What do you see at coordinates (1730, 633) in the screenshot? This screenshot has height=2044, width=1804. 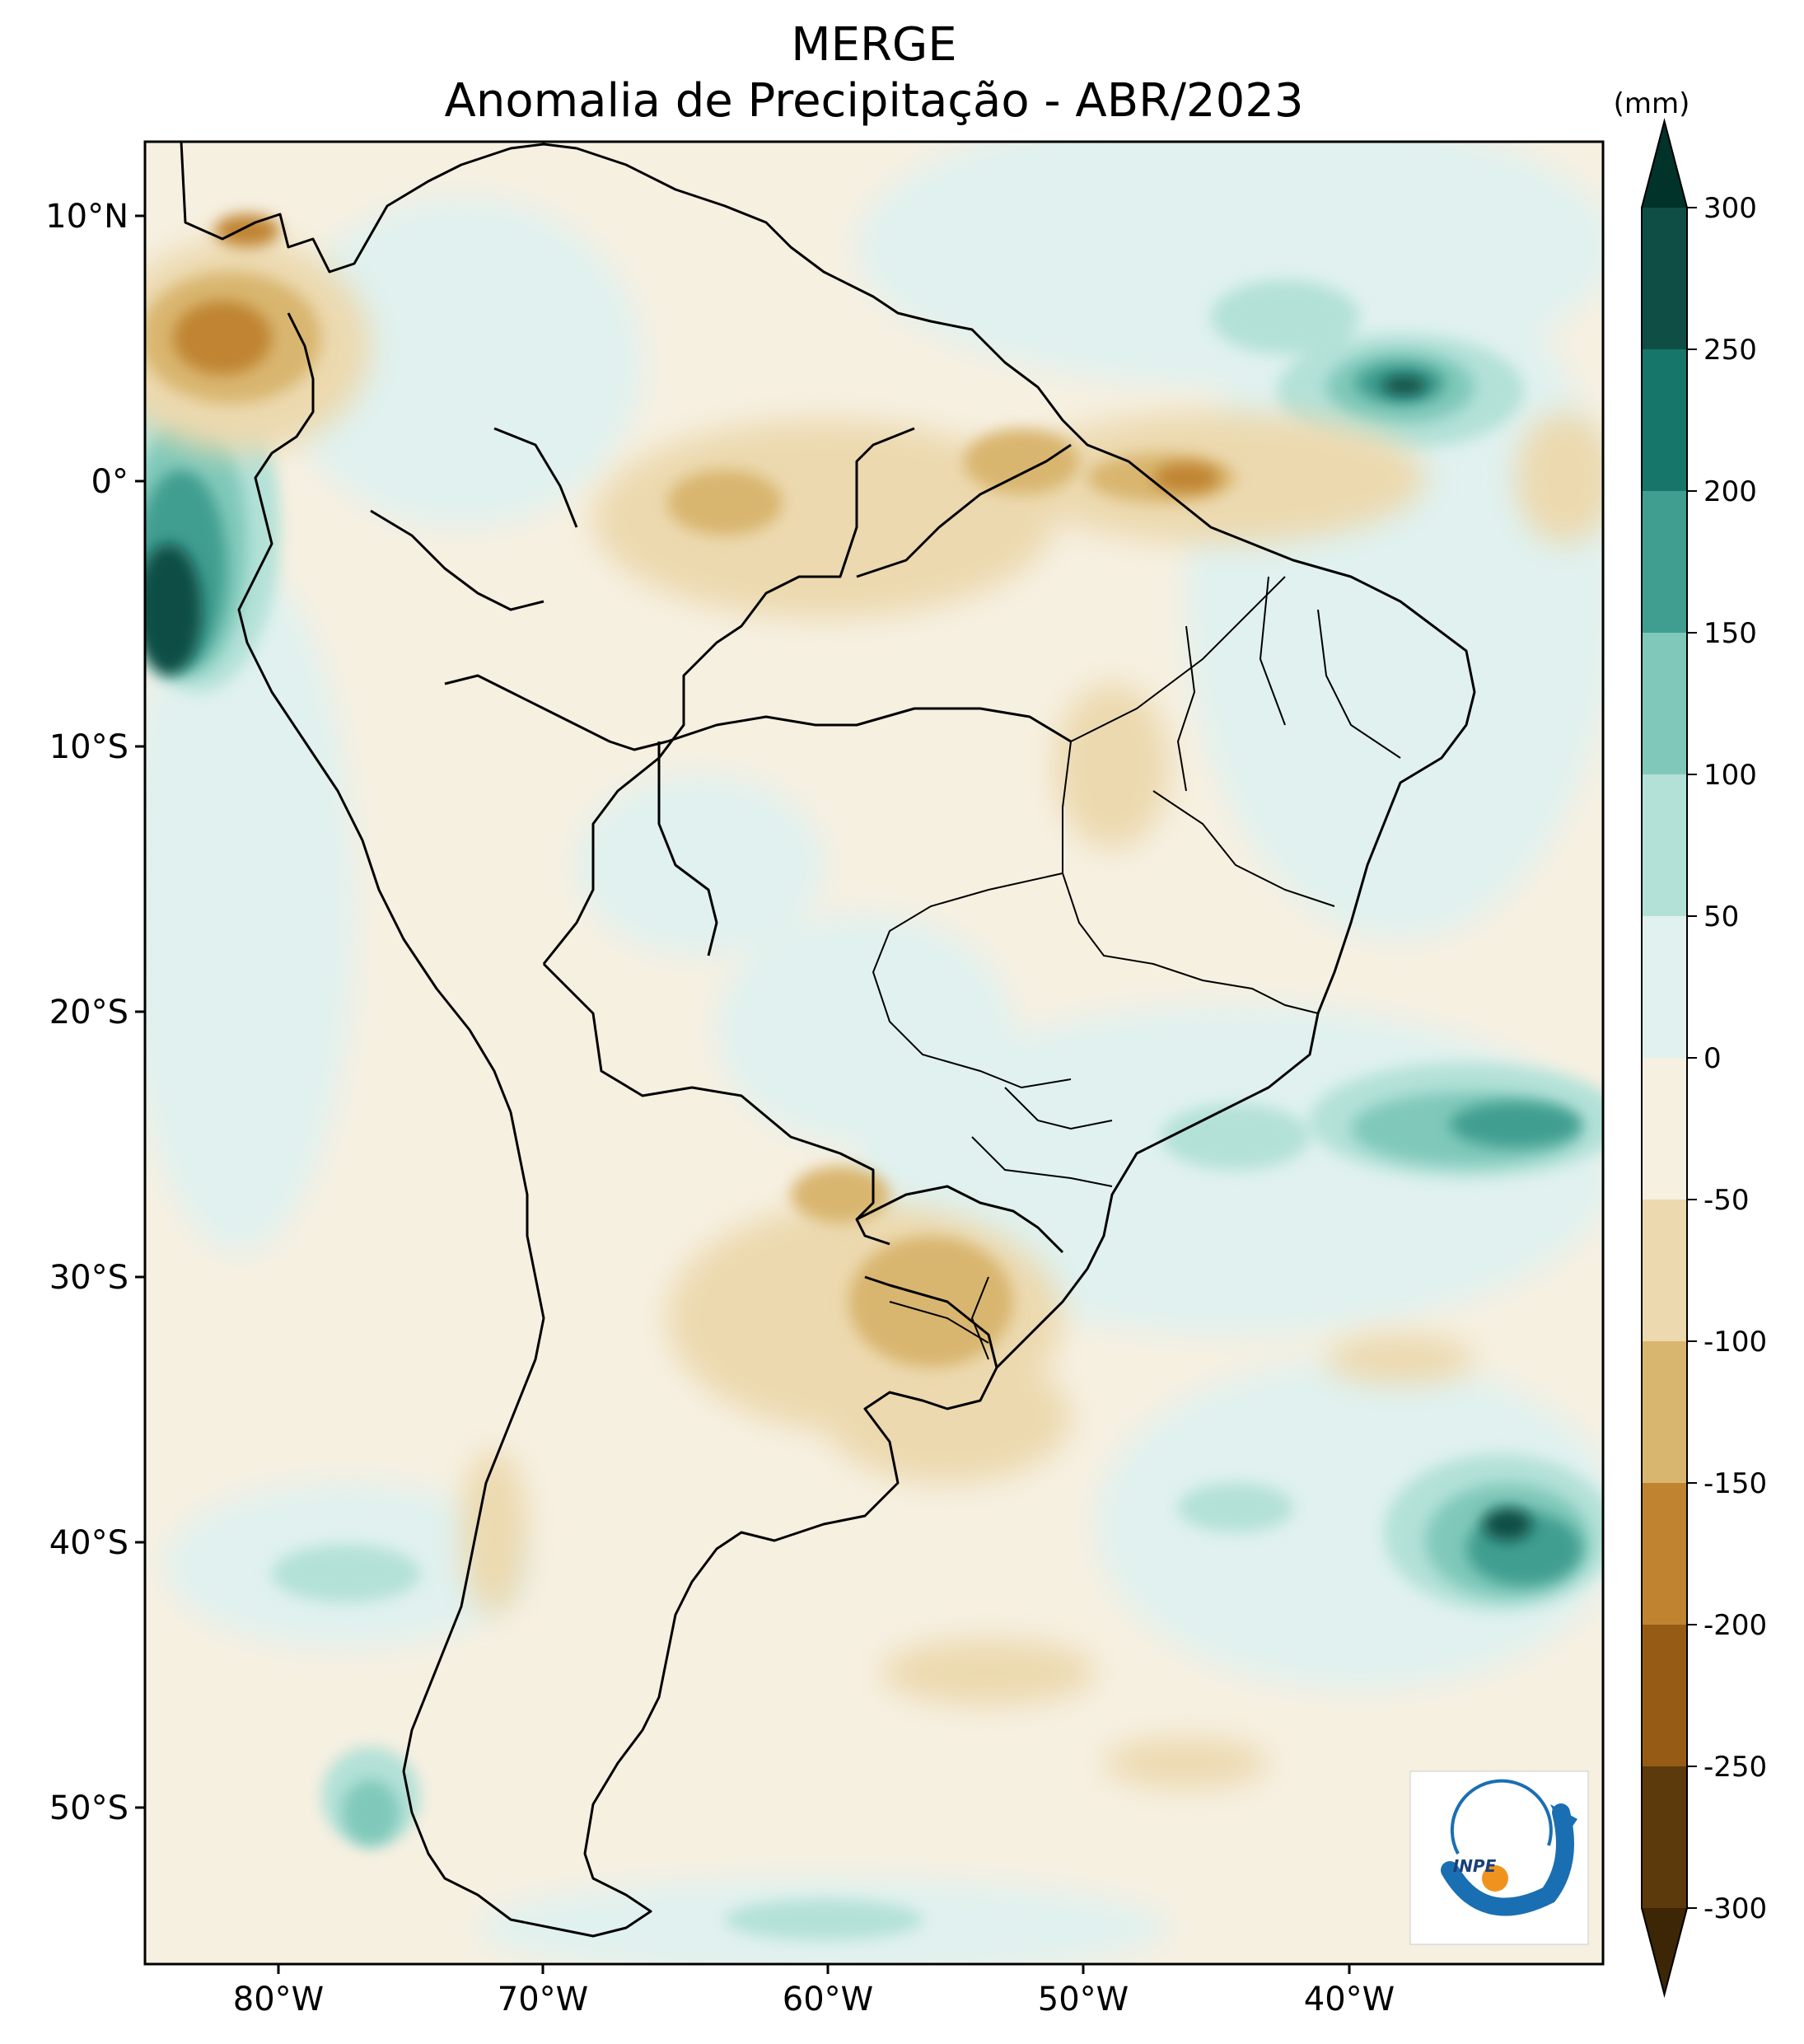 I see `colorbar-tick-label: 150` at bounding box center [1730, 633].